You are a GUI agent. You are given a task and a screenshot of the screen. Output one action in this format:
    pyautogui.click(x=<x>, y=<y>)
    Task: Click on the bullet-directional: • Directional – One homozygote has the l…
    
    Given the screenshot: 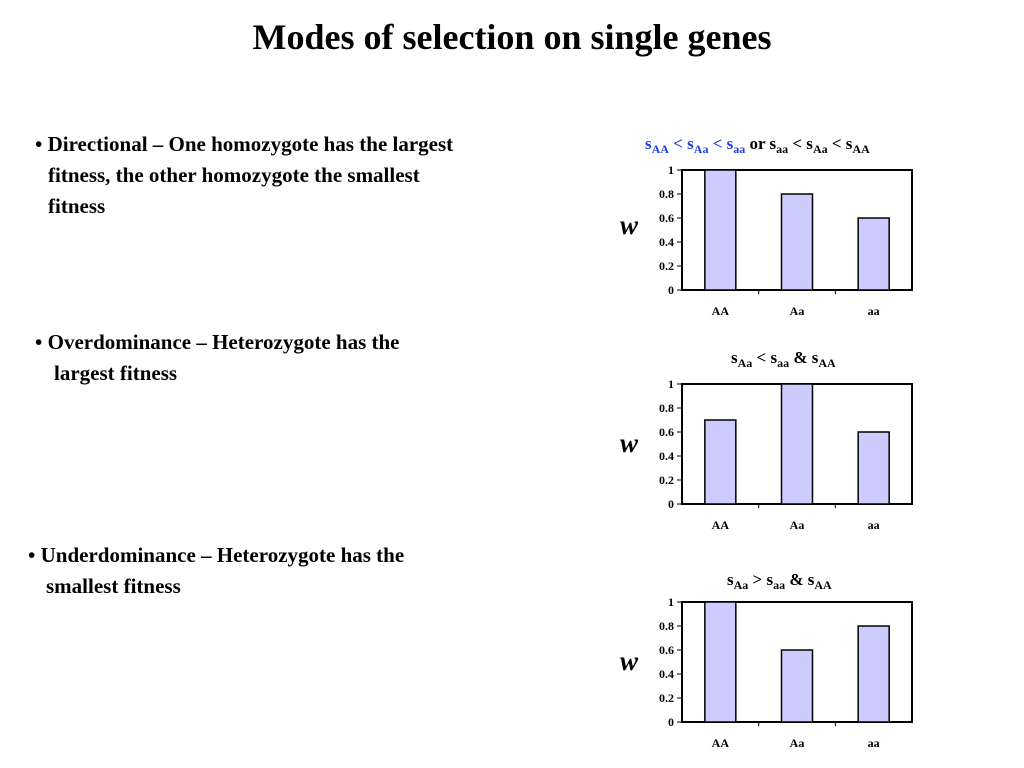 What is the action you would take?
    pyautogui.click(x=244, y=175)
    